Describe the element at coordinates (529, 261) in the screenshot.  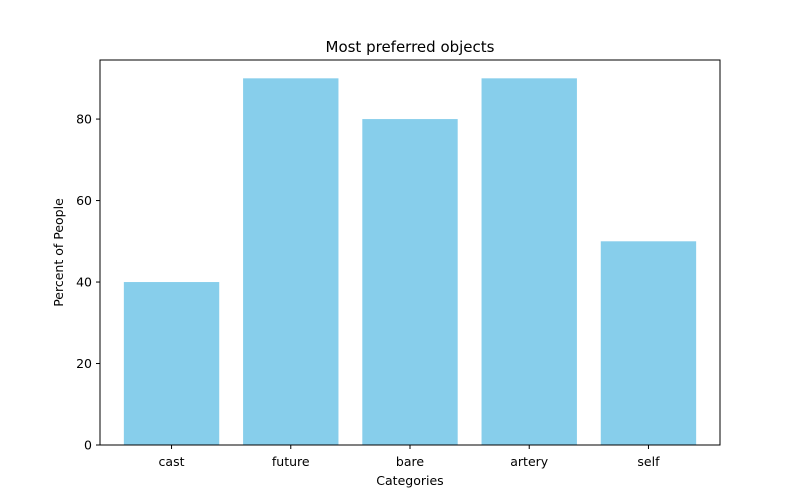
I see `bar-artery` at that location.